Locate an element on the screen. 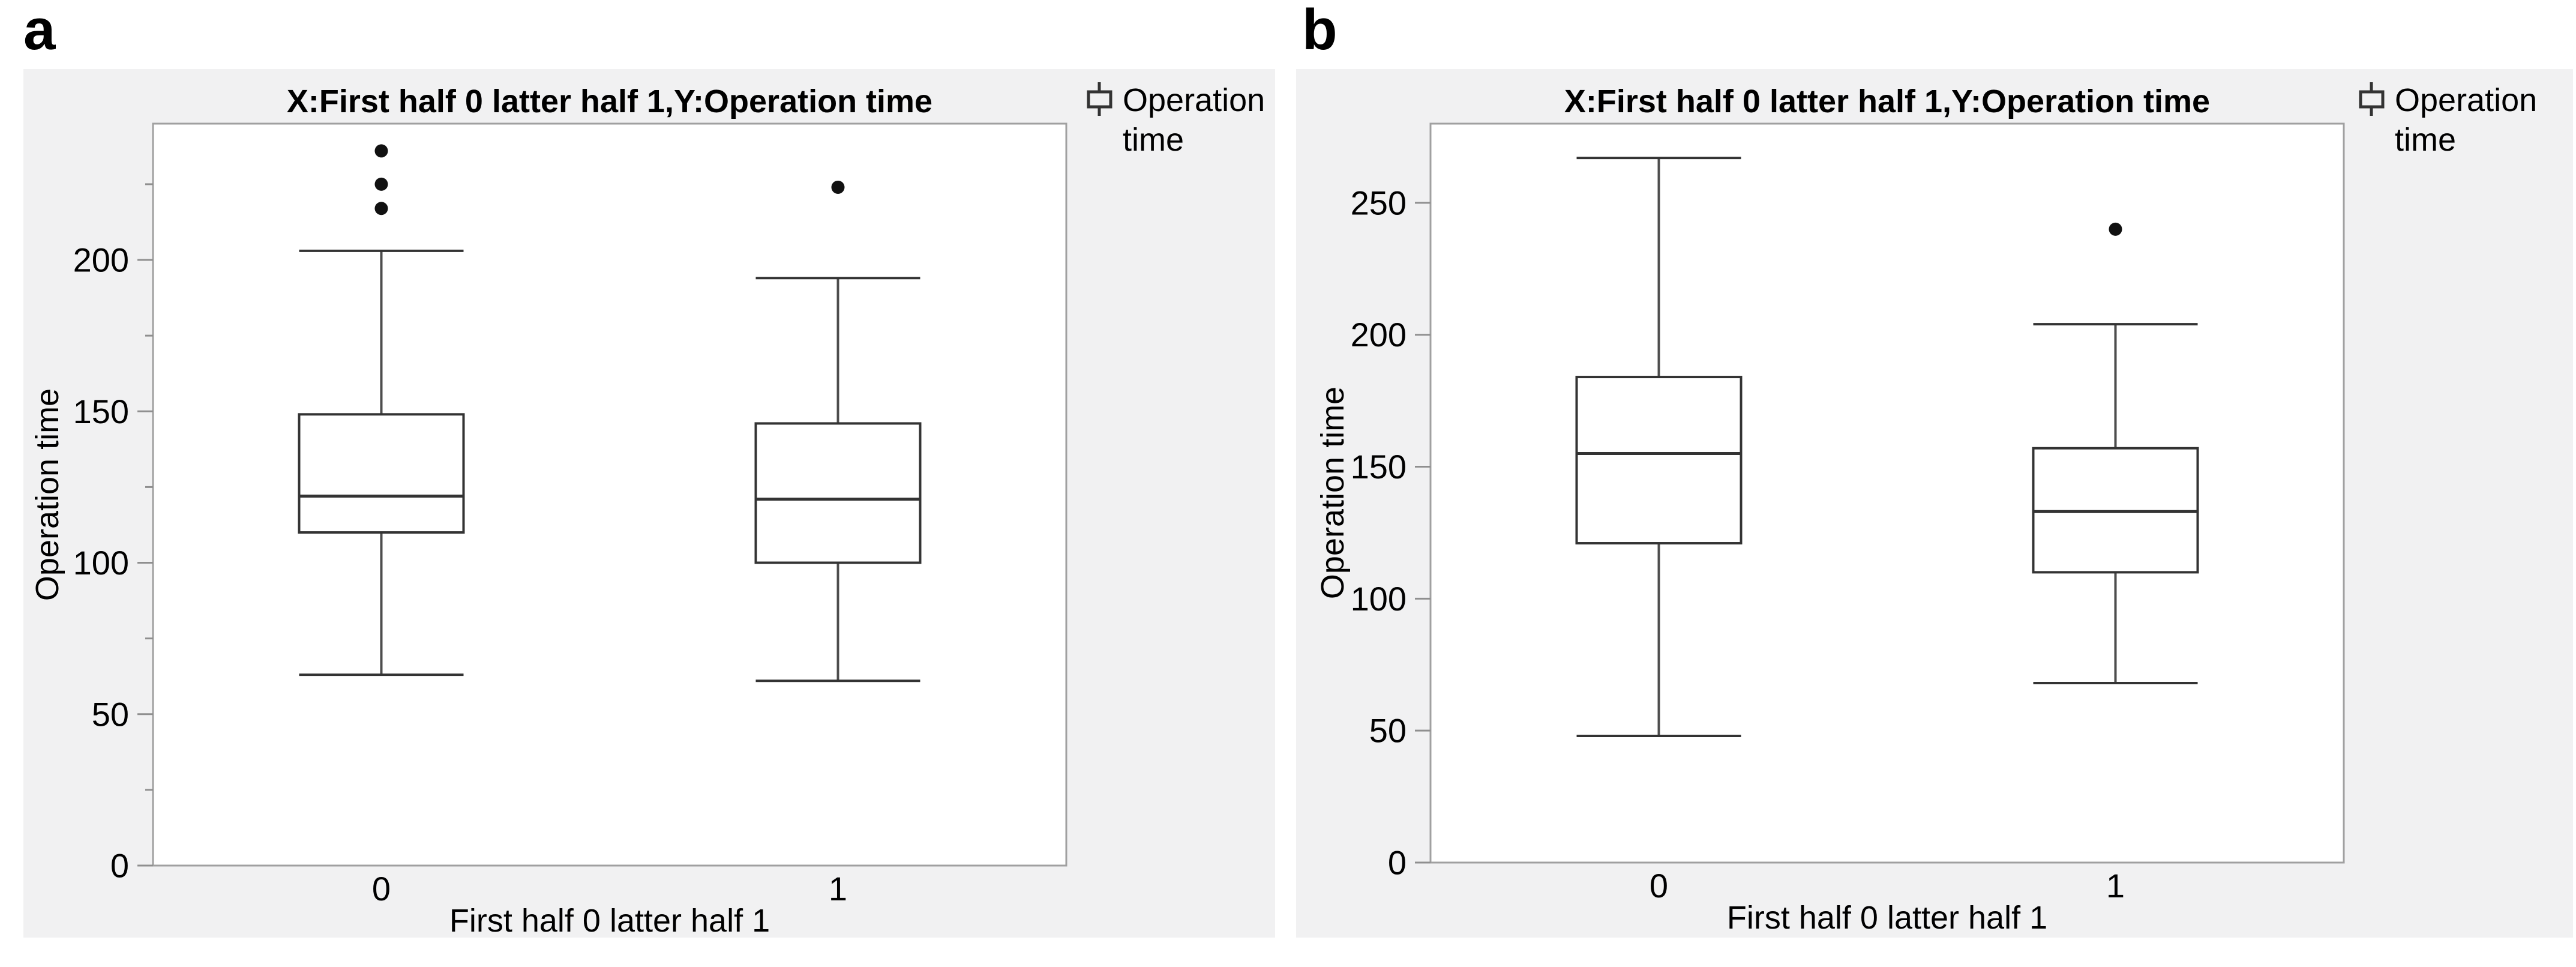 This screenshot has height=967, width=2576. panel-b-letter: b is located at coordinates (1320, 31).